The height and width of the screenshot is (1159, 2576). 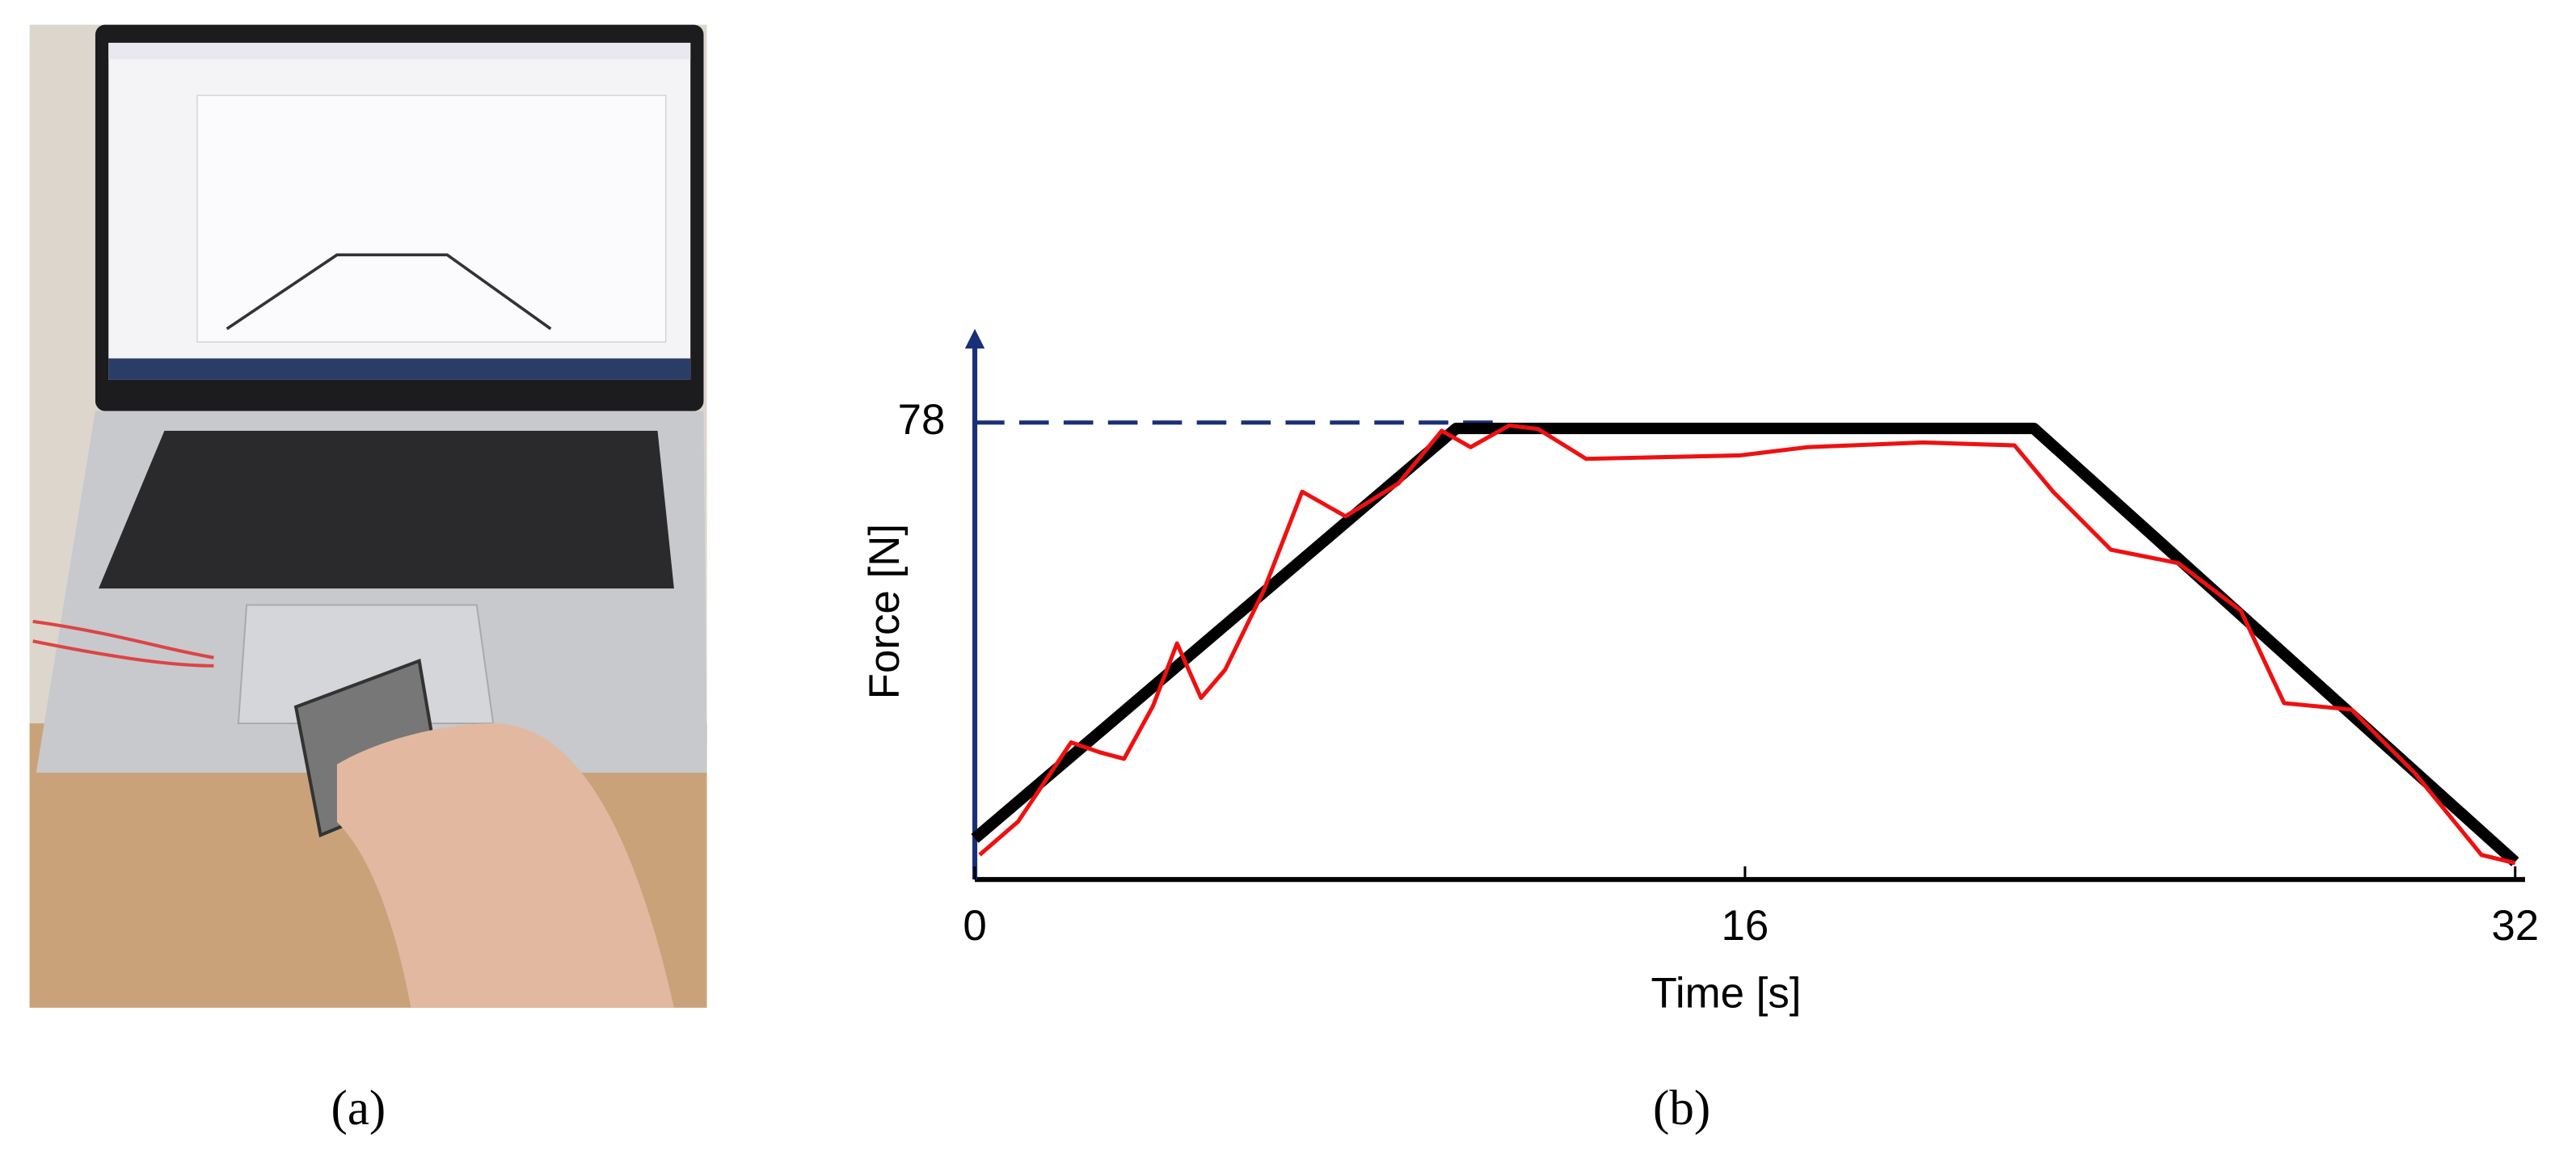 I want to click on taskbar, so click(x=399, y=369).